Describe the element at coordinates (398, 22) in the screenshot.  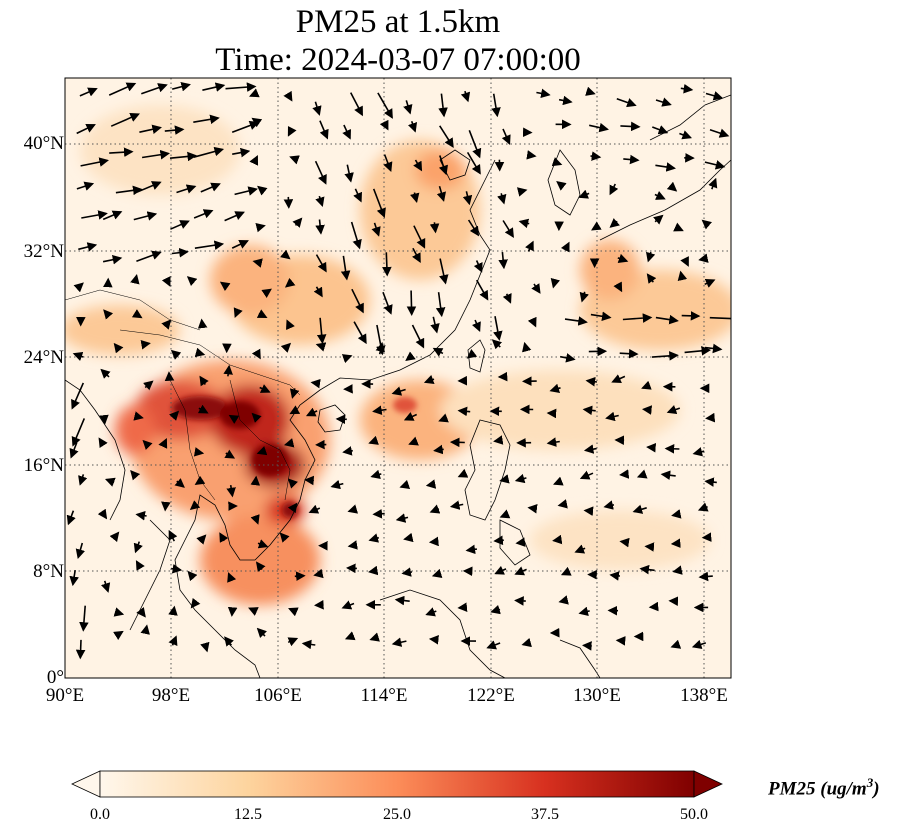
I see `map-title: PM25 at 1.5km` at that location.